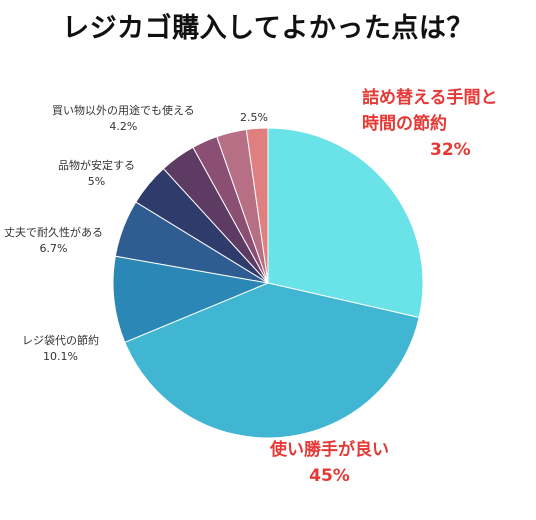 This screenshot has height=520, width=536. What do you see at coordinates (123, 119) in the screenshot?
I see `label-other-uses: 買い物以外の用途でも使える 4.2%` at bounding box center [123, 119].